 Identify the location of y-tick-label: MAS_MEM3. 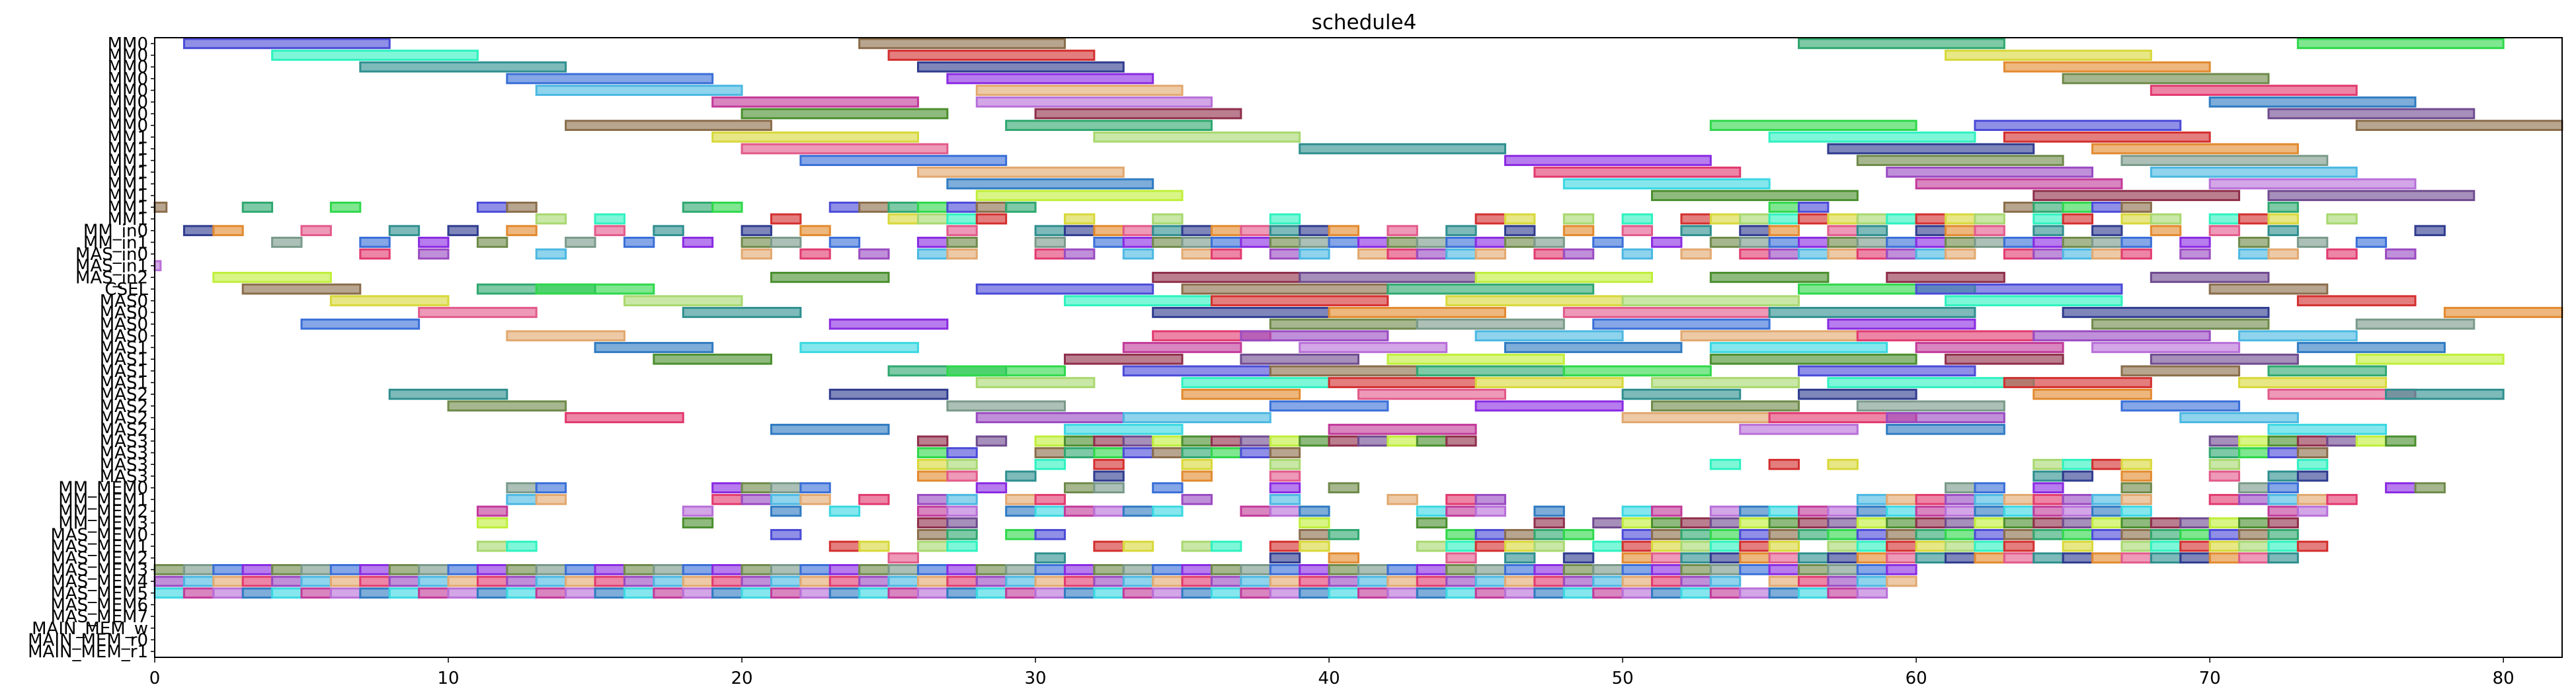
(99, 570).